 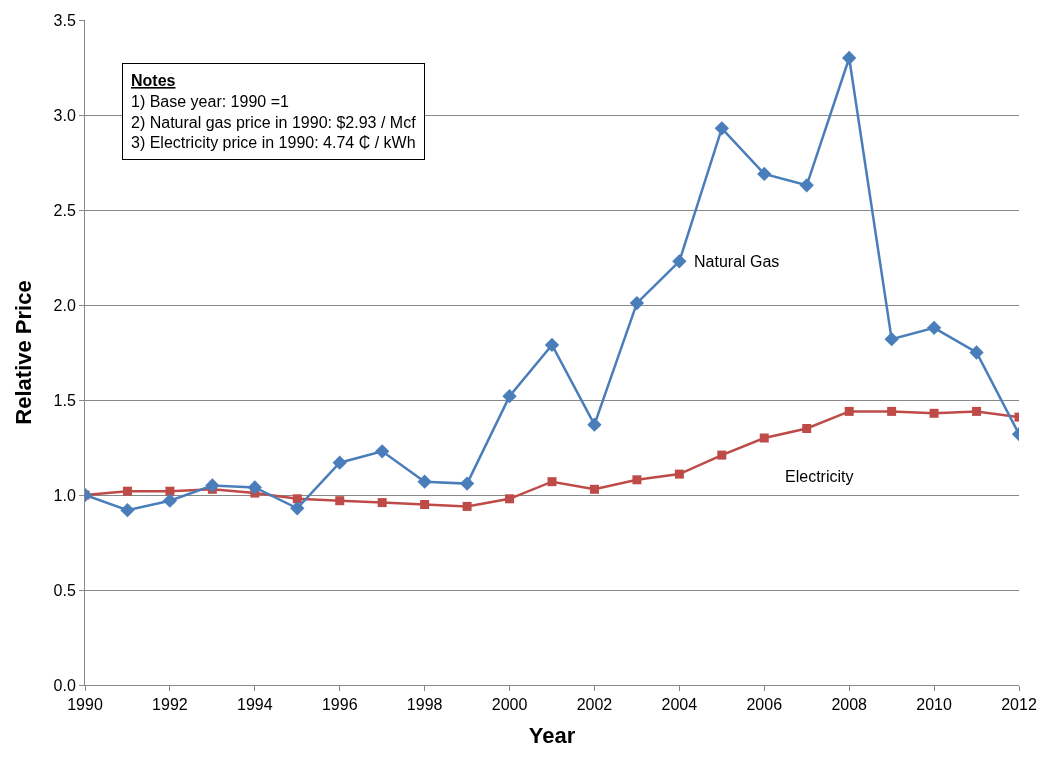 What do you see at coordinates (153, 80) in the screenshot?
I see `annotation: Notes` at bounding box center [153, 80].